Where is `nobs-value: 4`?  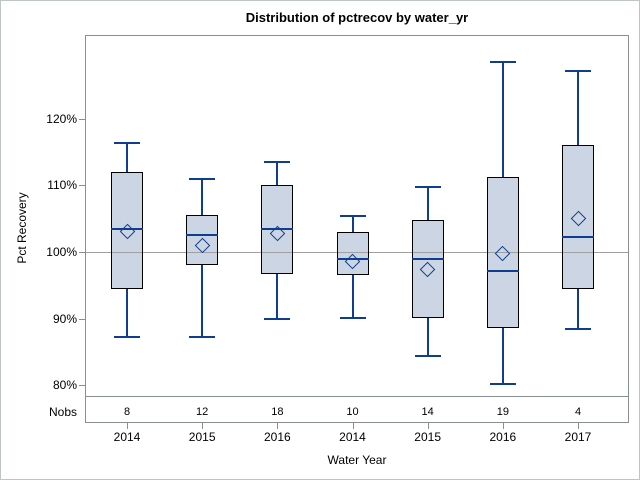 nobs-value: 4 is located at coordinates (578, 412).